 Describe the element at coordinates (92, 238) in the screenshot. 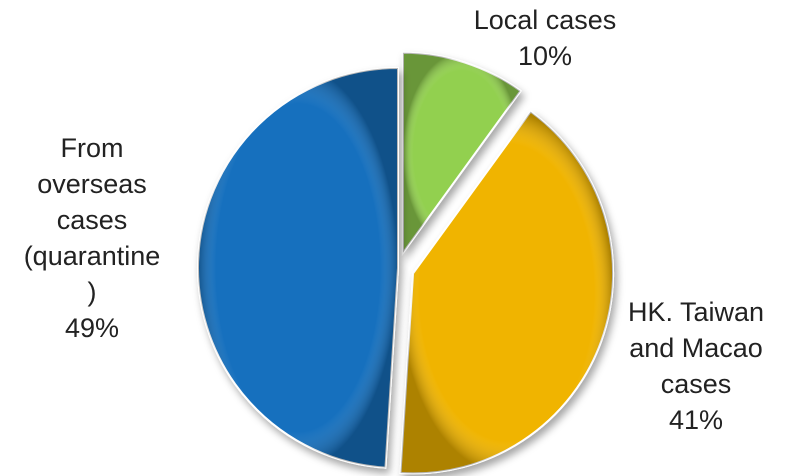

I see `slice-label-overseas: From overseas cases (quarantine ) 49%` at that location.